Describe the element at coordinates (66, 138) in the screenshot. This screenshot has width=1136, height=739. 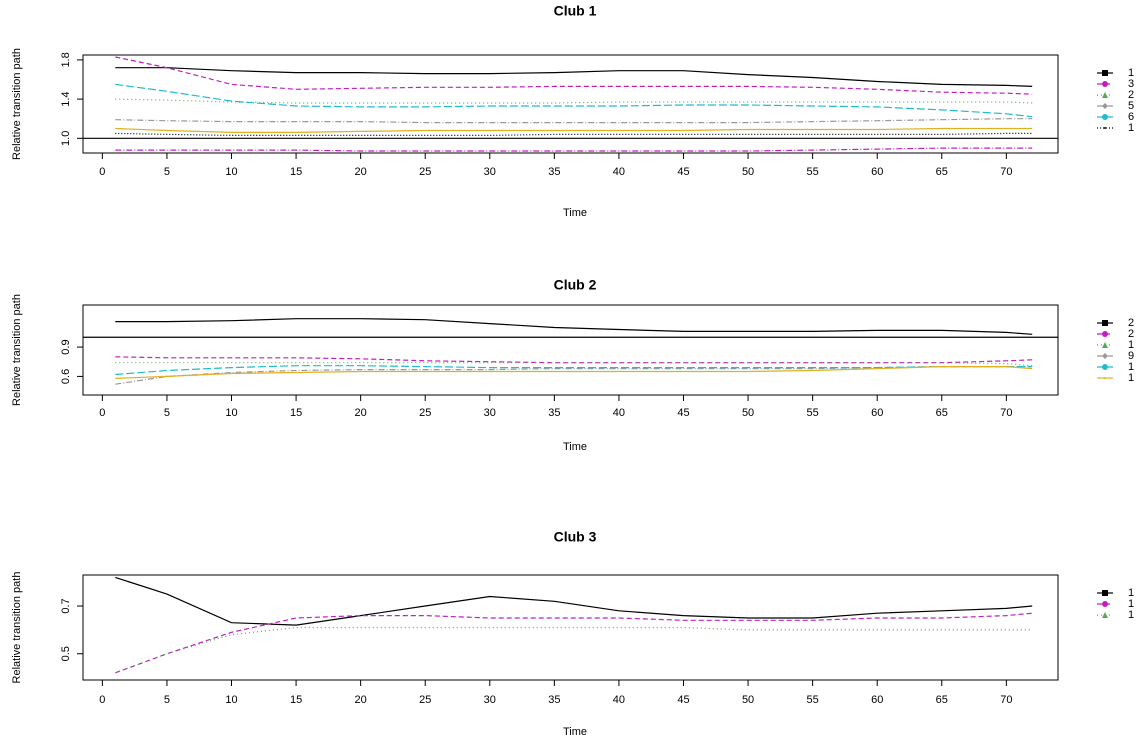
I see `y-tick-label: 1.0` at that location.